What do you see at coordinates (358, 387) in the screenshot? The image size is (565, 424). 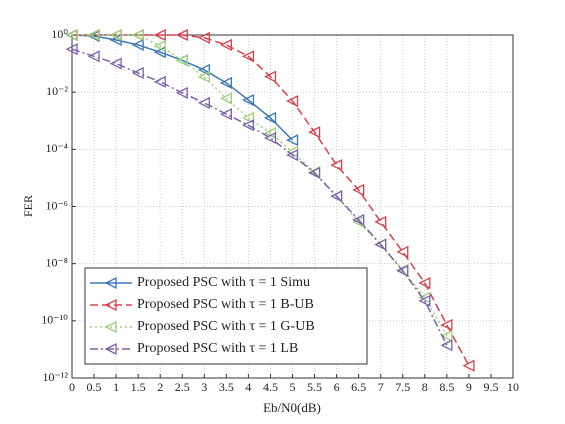 I see `x-tick-label: 6.5` at bounding box center [358, 387].